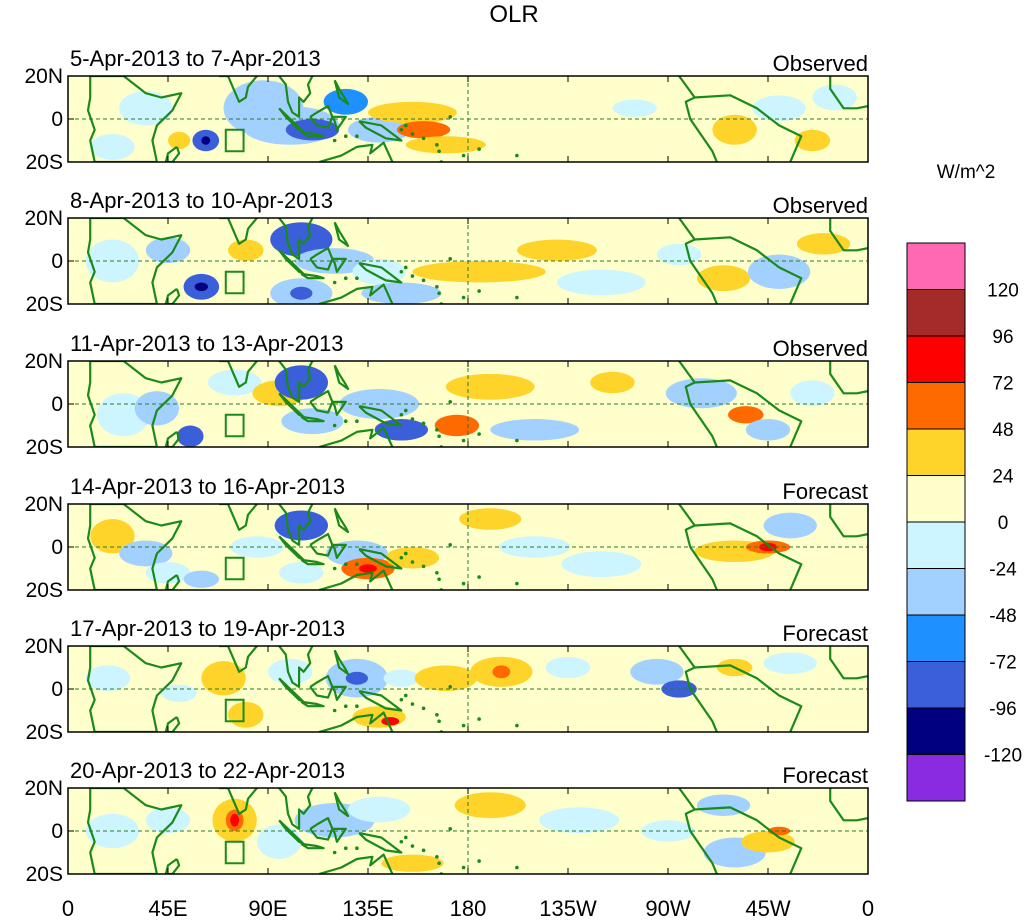 This screenshot has width=1028, height=920. Describe the element at coordinates (57, 689) in the screenshot. I see `lat-tick-label: 0` at that location.